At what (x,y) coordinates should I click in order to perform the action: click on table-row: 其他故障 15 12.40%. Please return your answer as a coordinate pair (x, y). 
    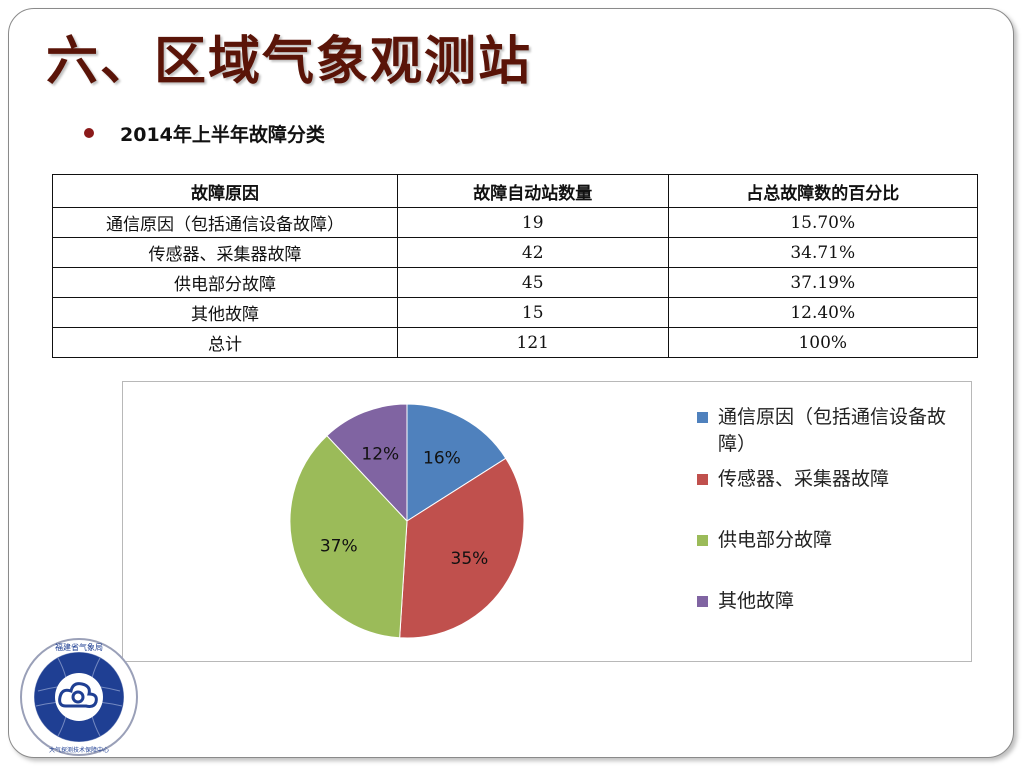
    Looking at the image, I should click on (515, 312).